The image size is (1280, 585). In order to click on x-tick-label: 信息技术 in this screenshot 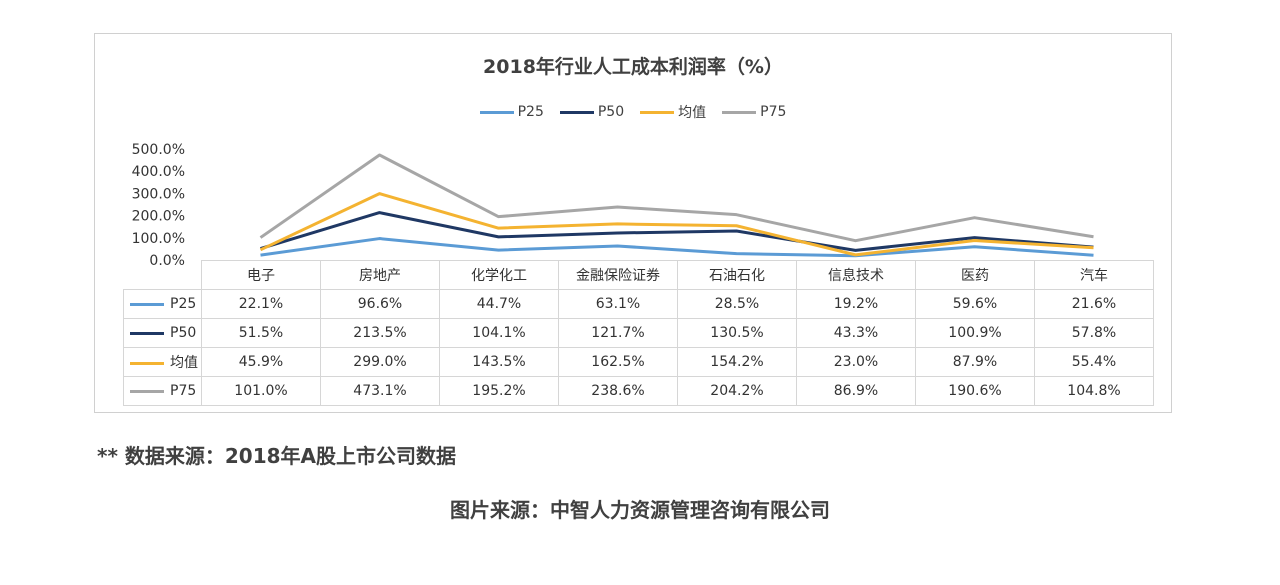, I will do `click(856, 275)`.